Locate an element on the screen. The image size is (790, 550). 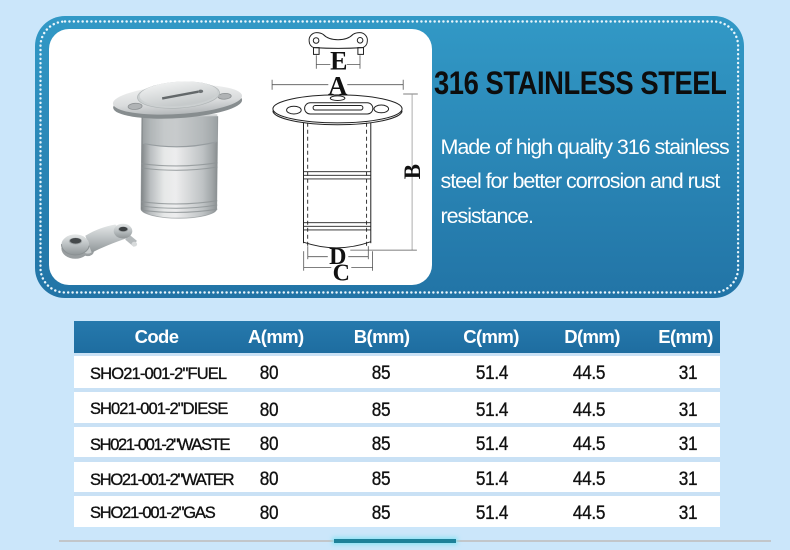
svg-text: B is located at coordinates (412, 171).